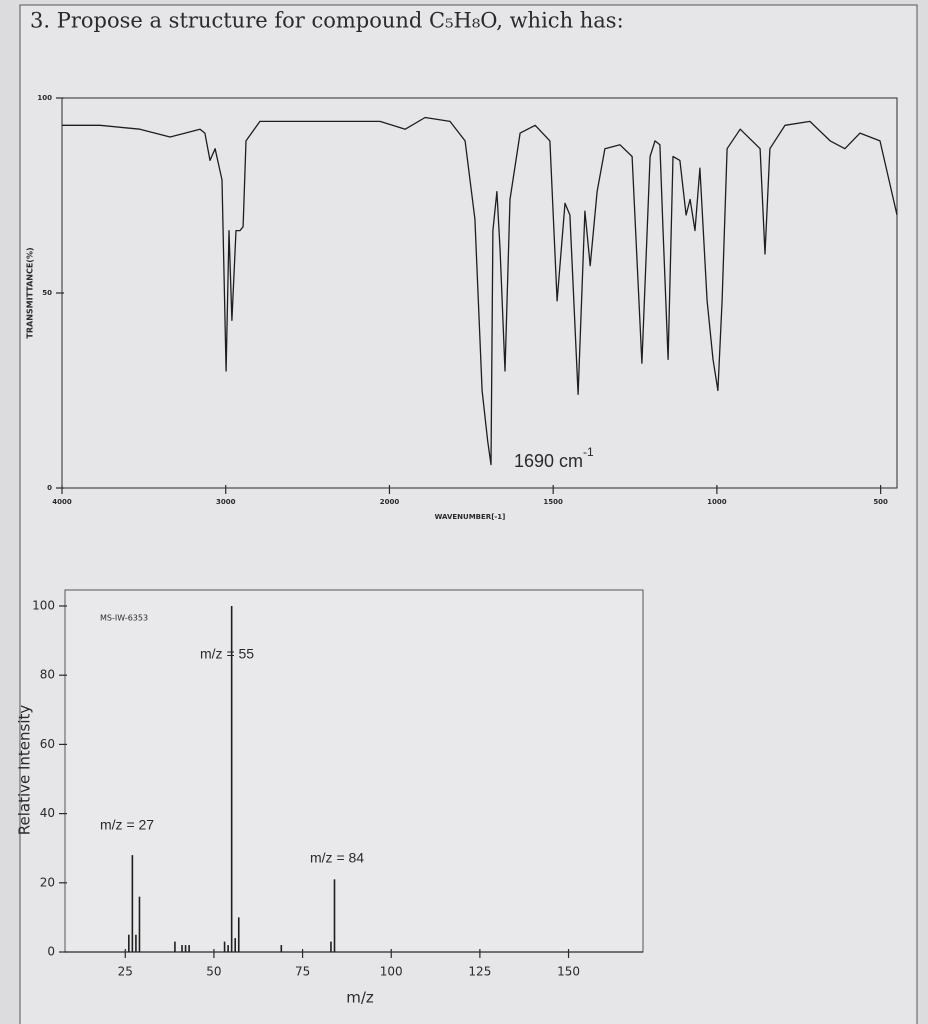 The image size is (928, 1024). What do you see at coordinates (47, 882) in the screenshot?
I see `y-tick-label: 20` at bounding box center [47, 882].